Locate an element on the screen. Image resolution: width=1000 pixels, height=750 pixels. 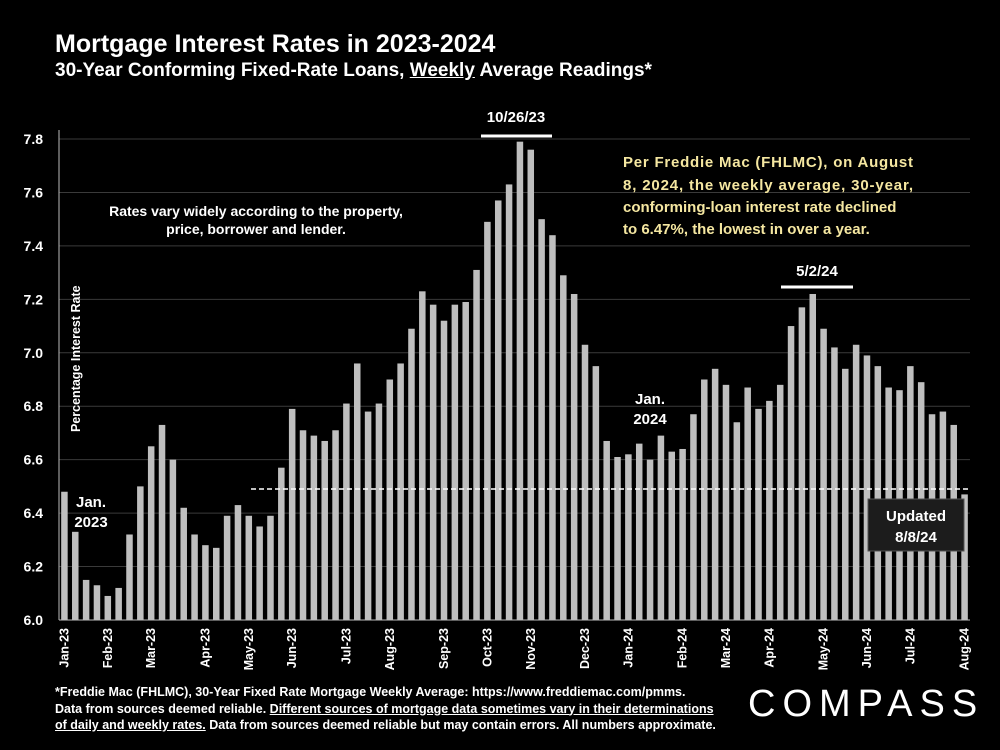
y-axis-label: Percentage Interest Rate is located at coordinates (76, 358).